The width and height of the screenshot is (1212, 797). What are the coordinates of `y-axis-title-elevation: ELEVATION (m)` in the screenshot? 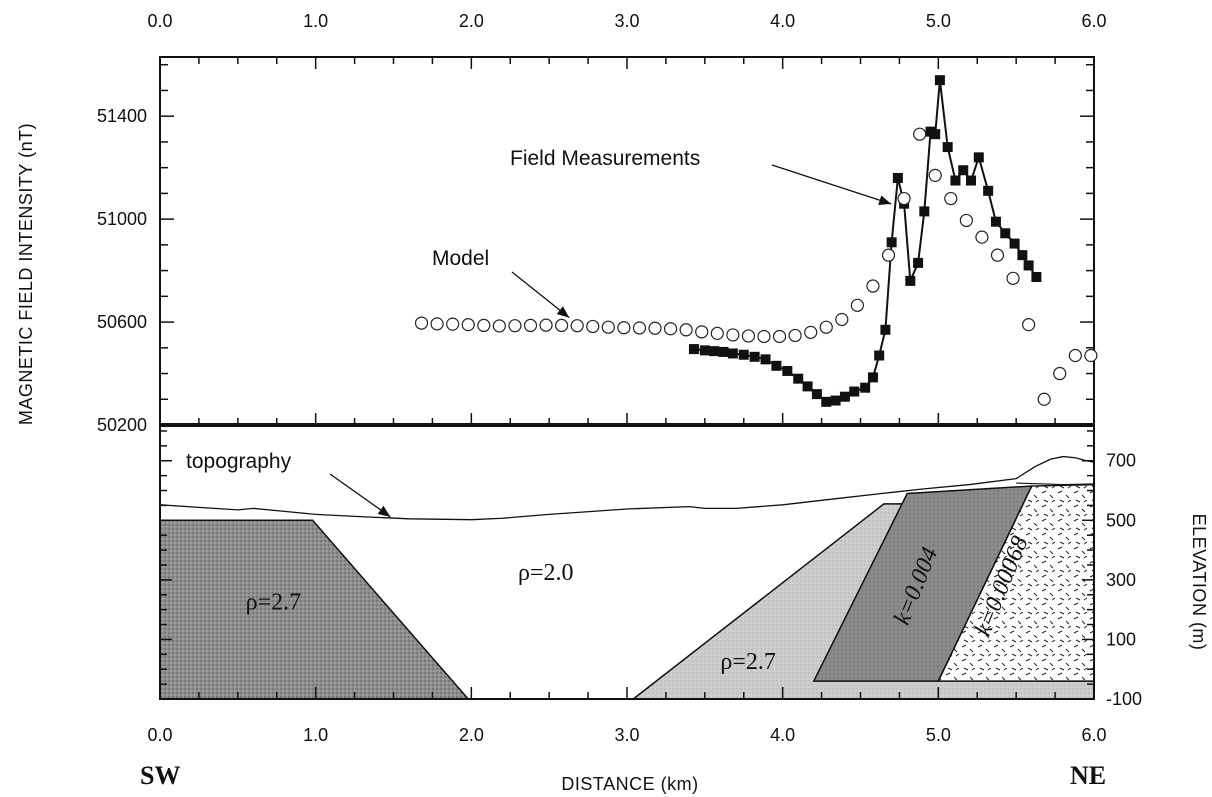 It's located at (1199, 582).